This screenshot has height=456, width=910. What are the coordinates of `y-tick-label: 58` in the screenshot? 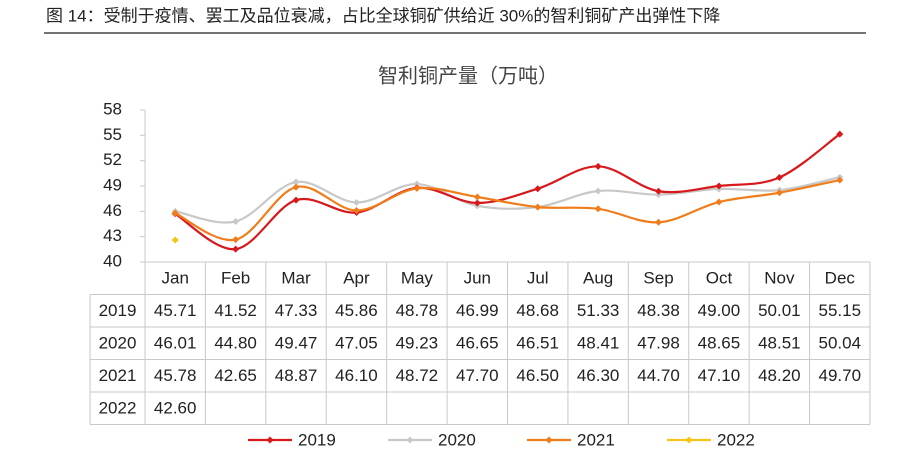 It's located at (112, 108).